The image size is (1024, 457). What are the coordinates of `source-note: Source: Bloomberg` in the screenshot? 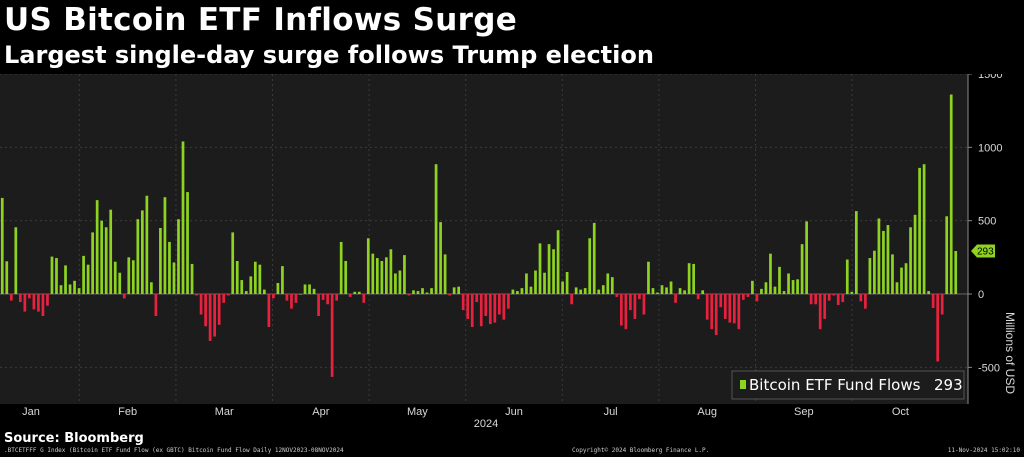 It's located at (74, 438).